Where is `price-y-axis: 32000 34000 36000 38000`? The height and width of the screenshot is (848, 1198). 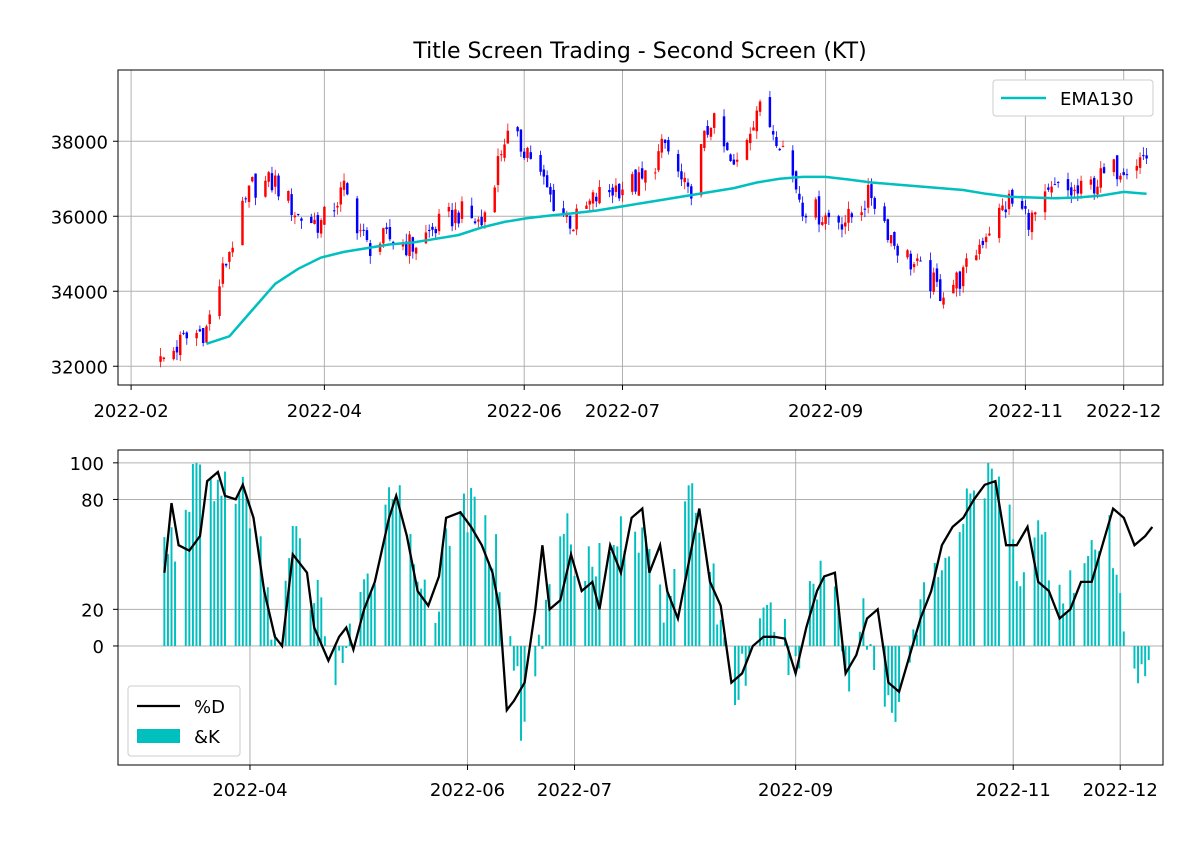
price-y-axis: 32000 34000 36000 38000 is located at coordinates (84, 255).